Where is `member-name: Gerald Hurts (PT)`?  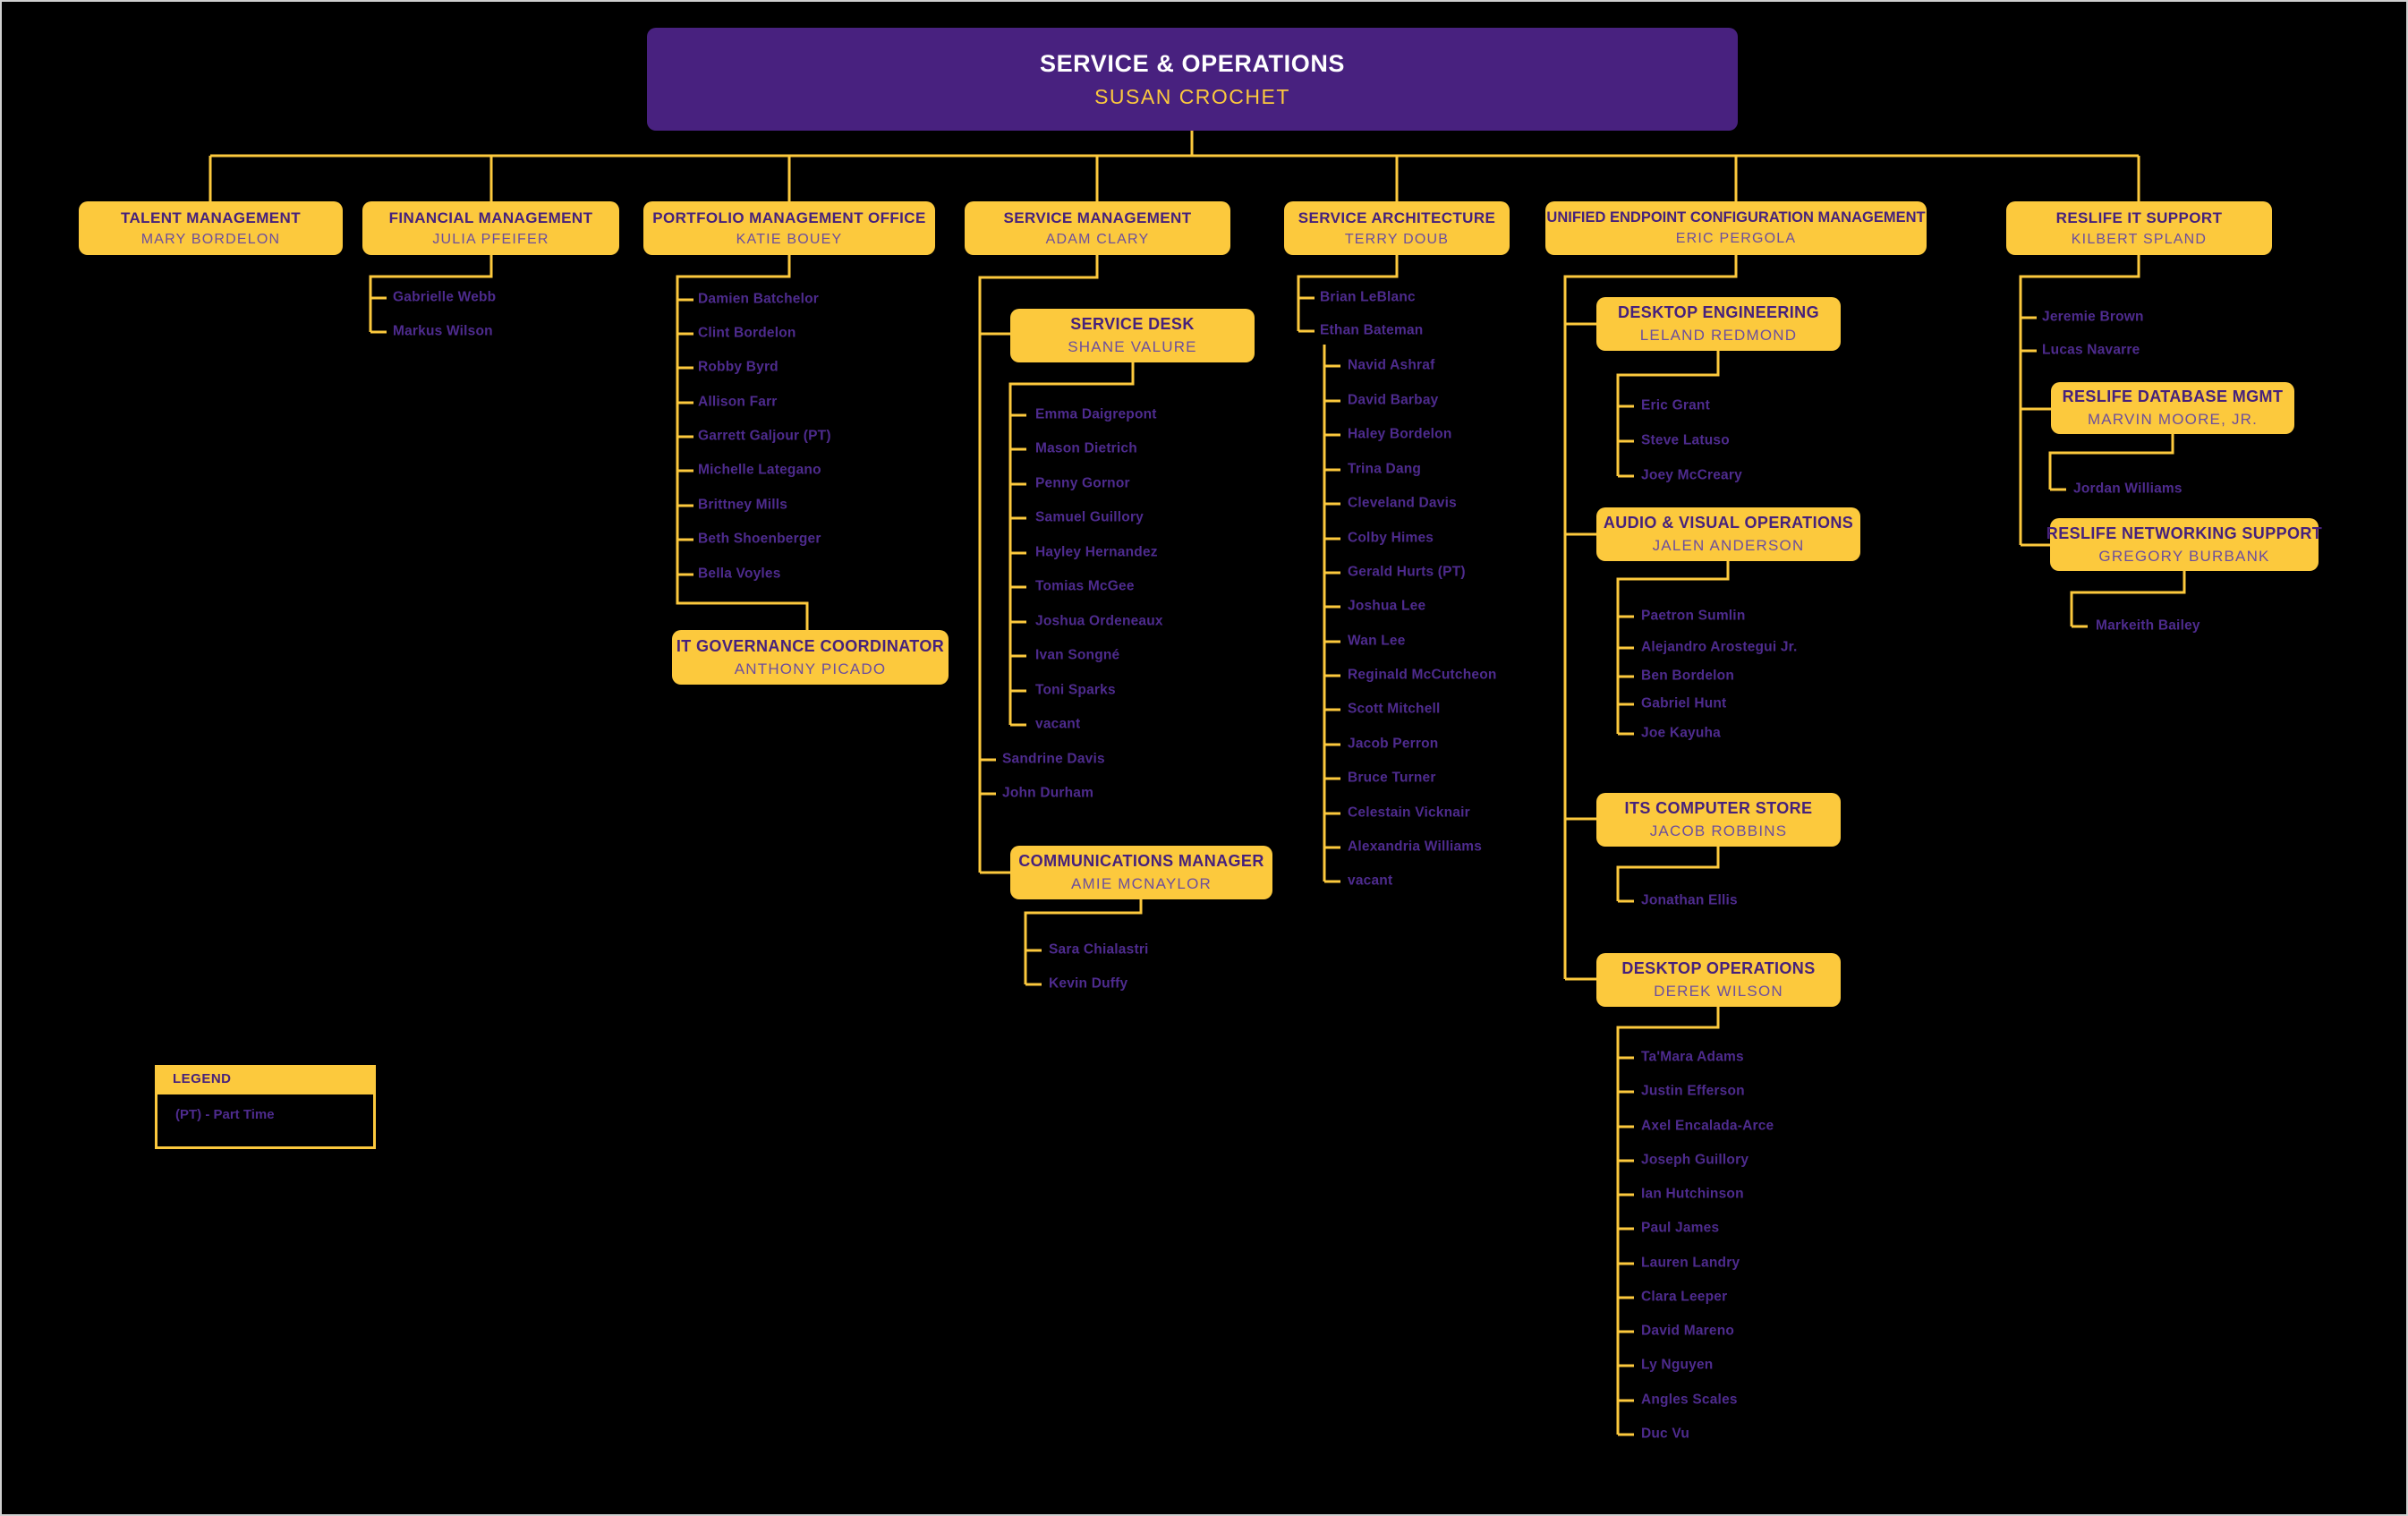 member-name: Gerald Hurts (PT) is located at coordinates (1407, 572).